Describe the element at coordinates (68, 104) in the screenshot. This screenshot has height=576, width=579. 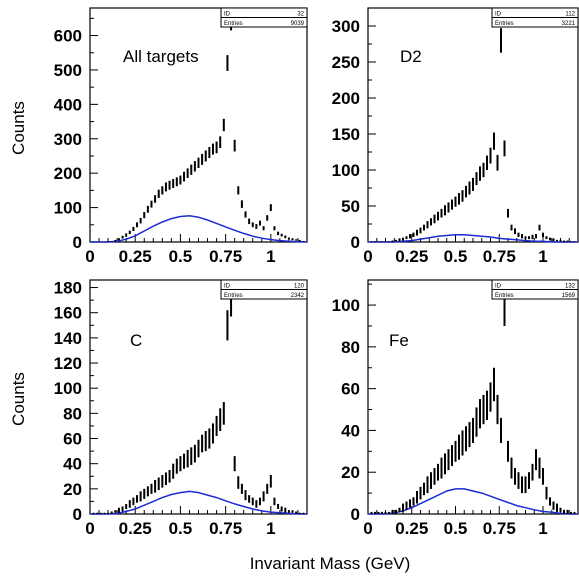
I see `y-tick-label: 400` at that location.